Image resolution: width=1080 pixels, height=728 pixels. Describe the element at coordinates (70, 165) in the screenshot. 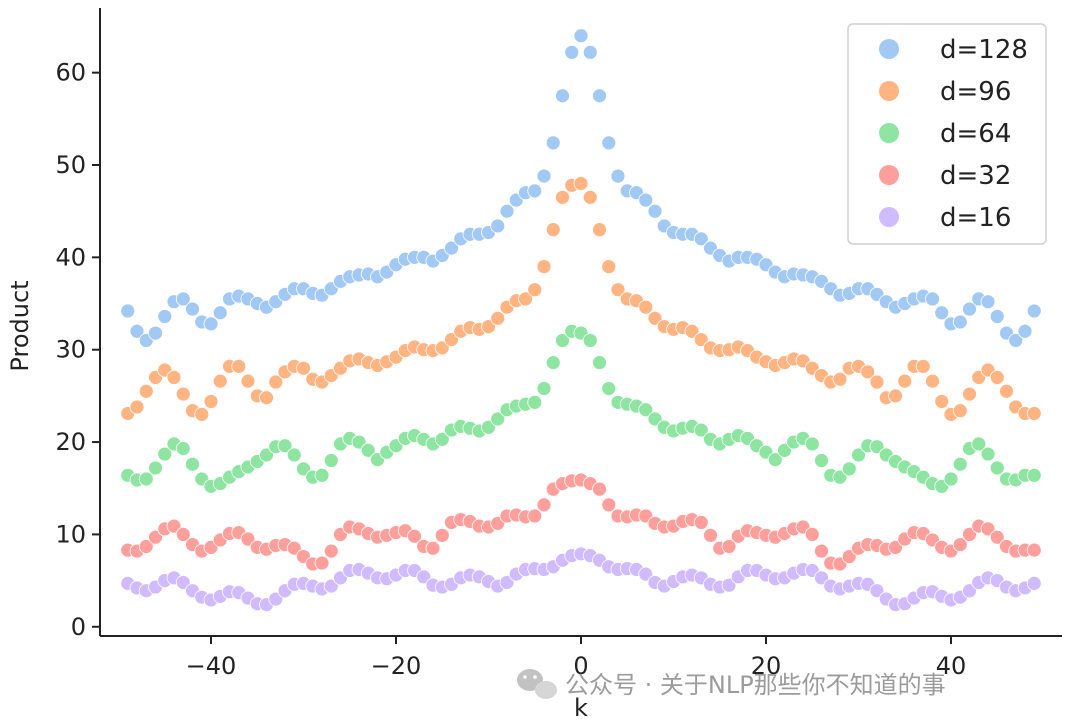

I see `y-tick-label: 50` at that location.